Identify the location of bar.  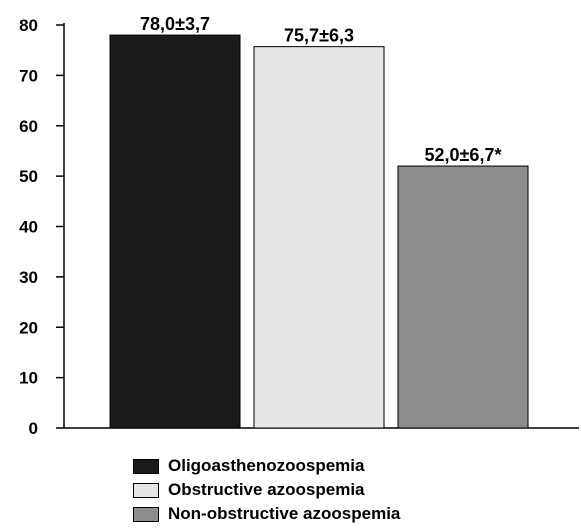
(463, 297).